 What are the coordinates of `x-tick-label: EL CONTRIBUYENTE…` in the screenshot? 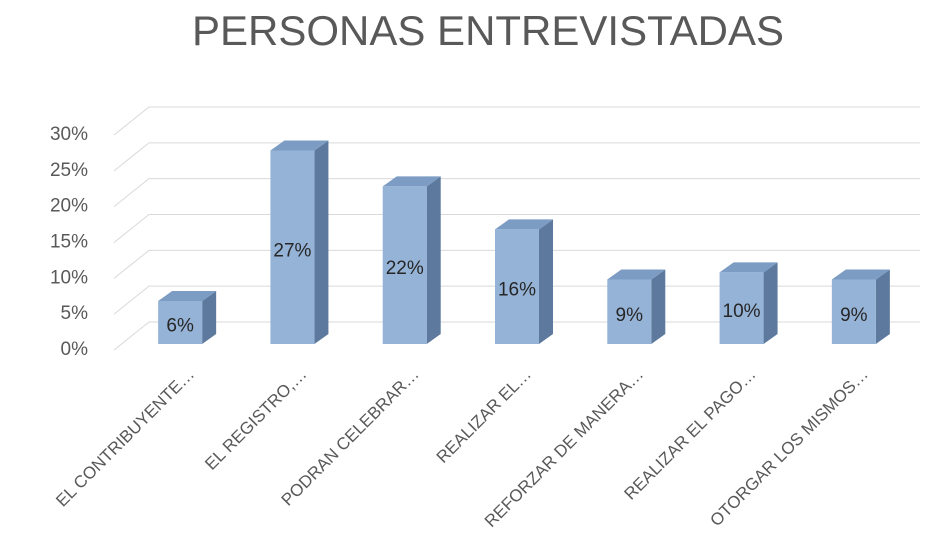 It's located at (125, 438).